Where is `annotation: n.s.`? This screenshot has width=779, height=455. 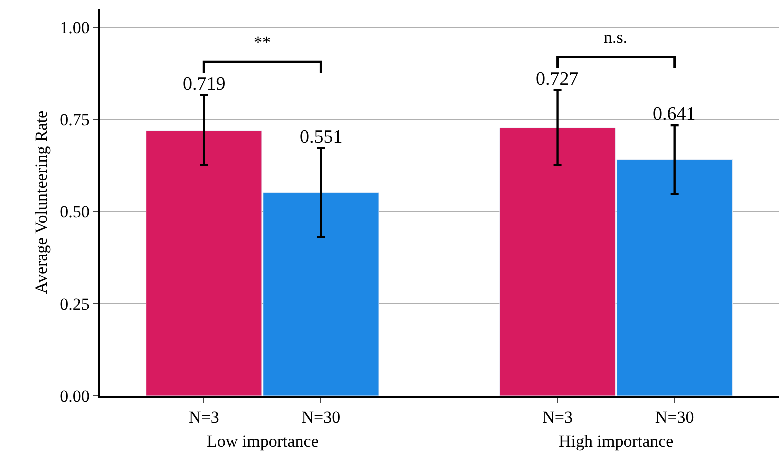
annotation: n.s. is located at coordinates (616, 37).